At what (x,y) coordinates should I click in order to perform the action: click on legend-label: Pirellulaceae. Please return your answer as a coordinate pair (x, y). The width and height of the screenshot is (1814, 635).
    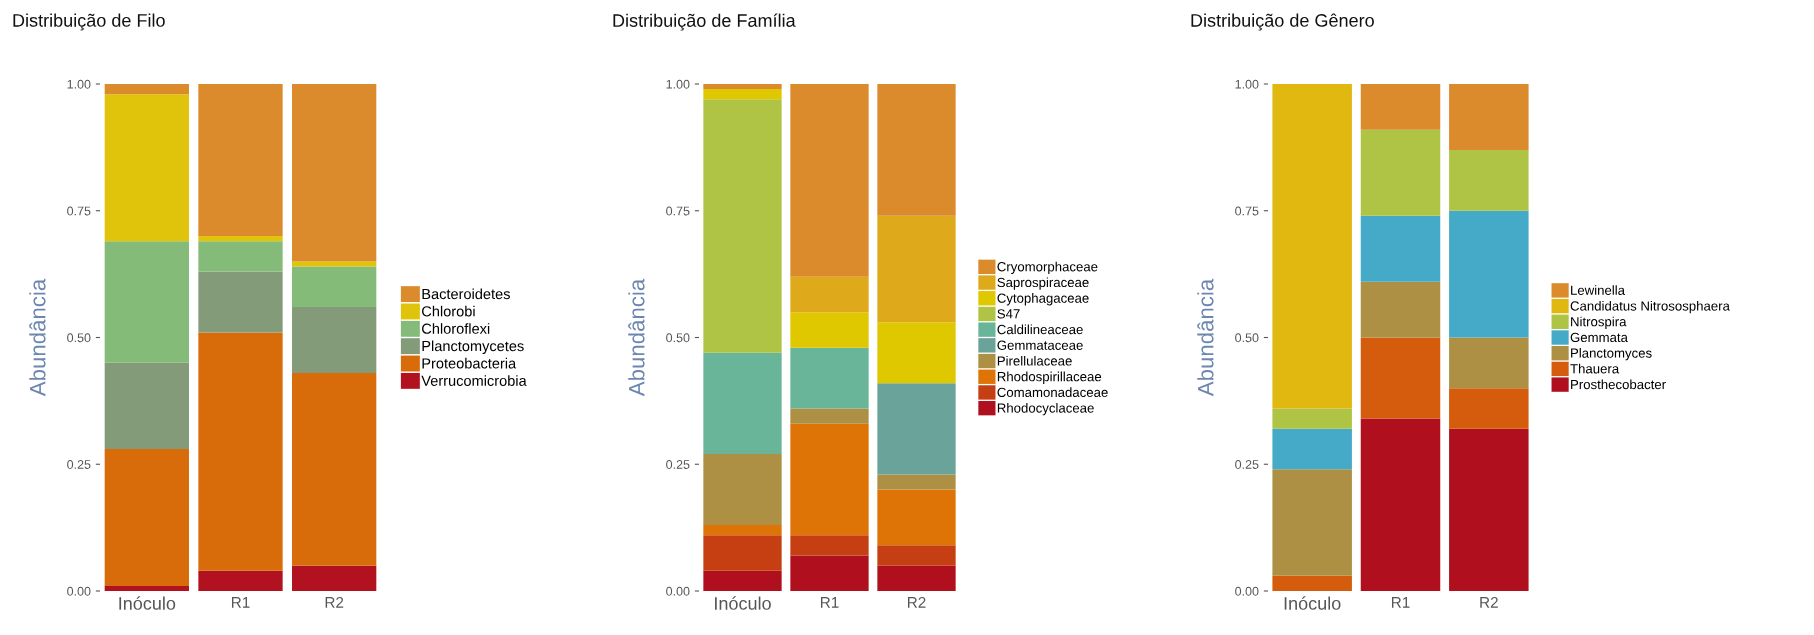
    Looking at the image, I should click on (1034, 360).